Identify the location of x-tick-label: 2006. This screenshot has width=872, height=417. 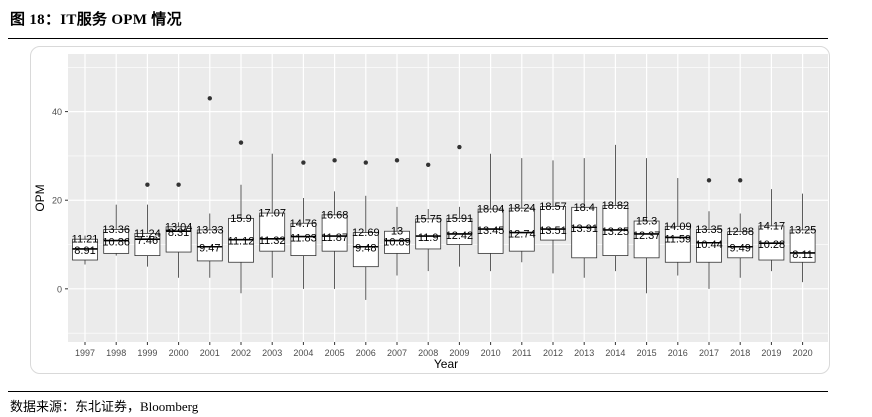
(366, 353).